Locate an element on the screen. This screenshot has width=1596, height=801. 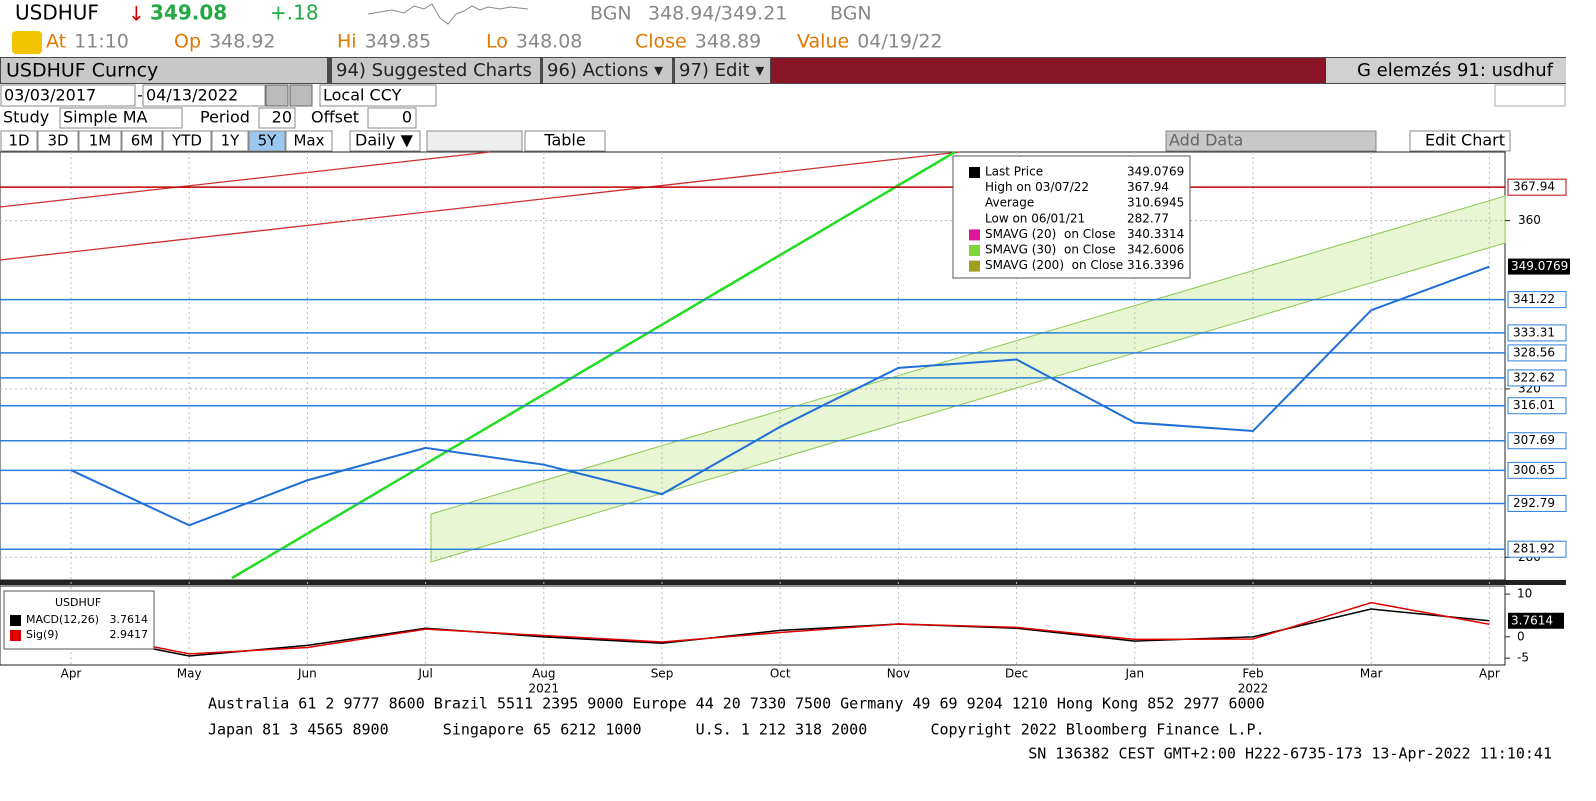
legend-value: 2.9417 is located at coordinates (129, 634).